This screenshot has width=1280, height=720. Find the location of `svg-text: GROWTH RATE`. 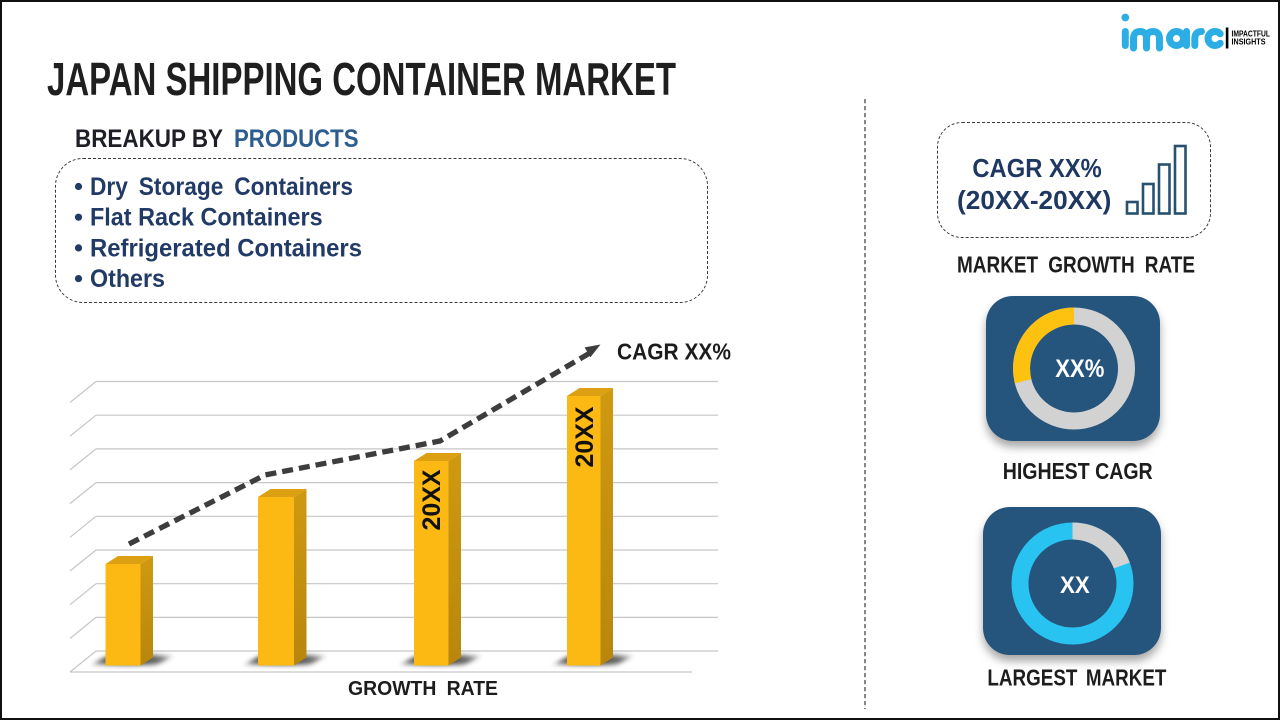

svg-text: GROWTH RATE is located at coordinates (423, 689).